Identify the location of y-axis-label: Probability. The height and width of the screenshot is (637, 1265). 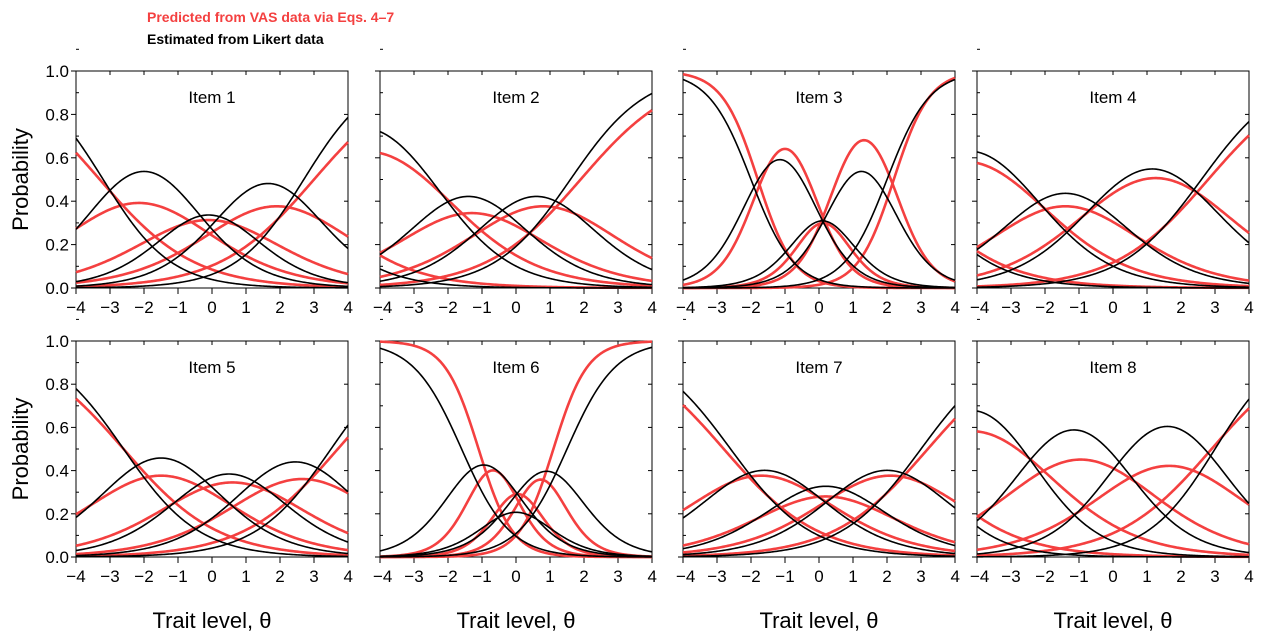
(20, 449).